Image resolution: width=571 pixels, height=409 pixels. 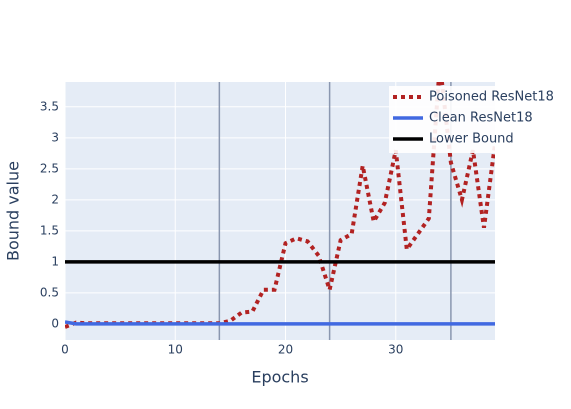 I want to click on x-axis-title: Epochs, so click(x=279, y=377).